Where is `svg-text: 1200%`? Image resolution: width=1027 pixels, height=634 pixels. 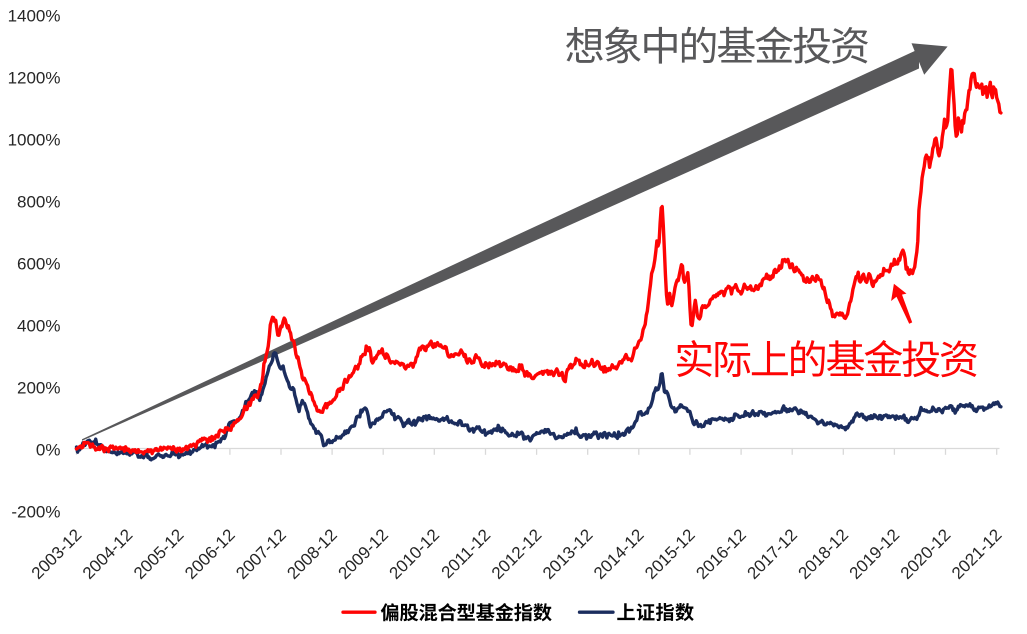
svg-text: 1200% is located at coordinates (34, 78).